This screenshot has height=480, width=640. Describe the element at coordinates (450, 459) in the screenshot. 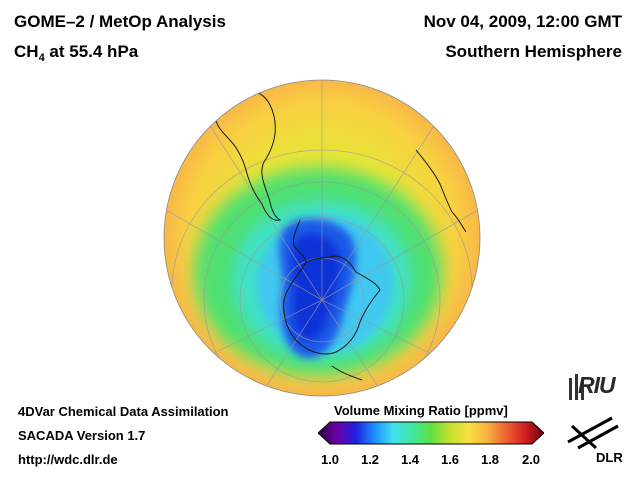

I see `colorbar-tick: 1.6` at that location.